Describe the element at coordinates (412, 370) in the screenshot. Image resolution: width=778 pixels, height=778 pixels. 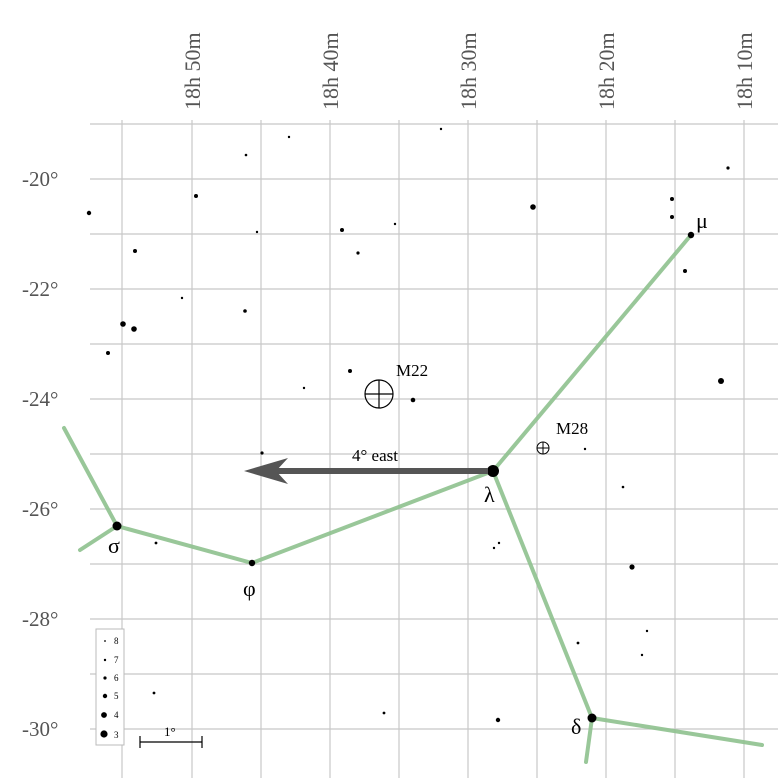
I see `m22-label: M22` at that location.